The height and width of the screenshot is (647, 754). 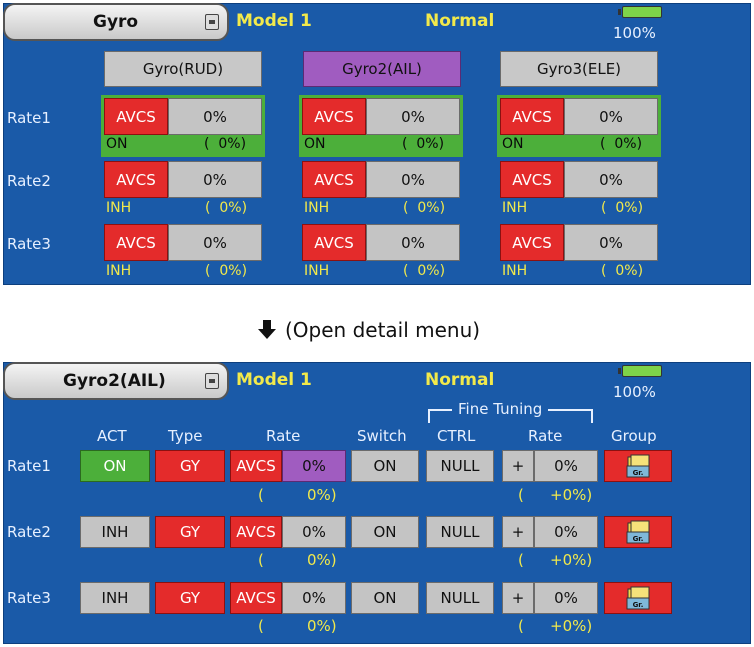 I want to click on rate1-ail-value: 0%, so click(x=413, y=116).